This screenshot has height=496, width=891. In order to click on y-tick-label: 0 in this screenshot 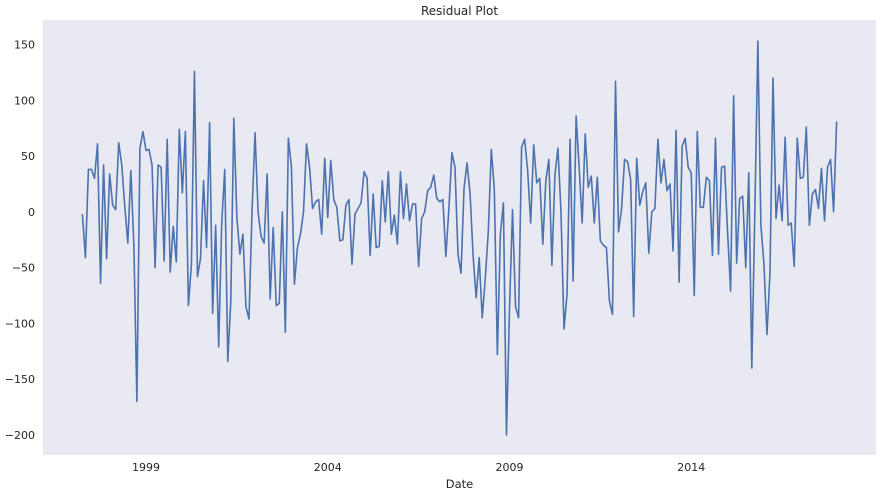, I will do `click(31, 212)`.